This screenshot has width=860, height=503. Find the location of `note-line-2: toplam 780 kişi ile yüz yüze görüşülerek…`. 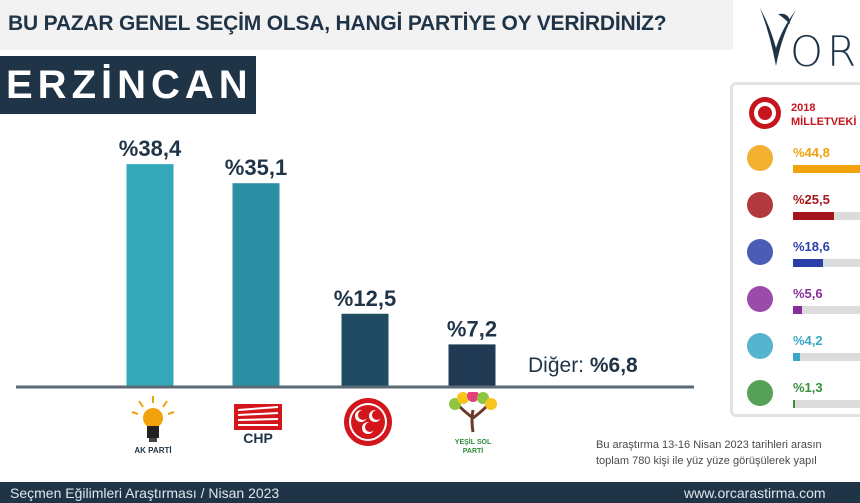

note-line-2: toplam 780 kişi ile yüz yüze görüşülerek… is located at coordinates (706, 461).